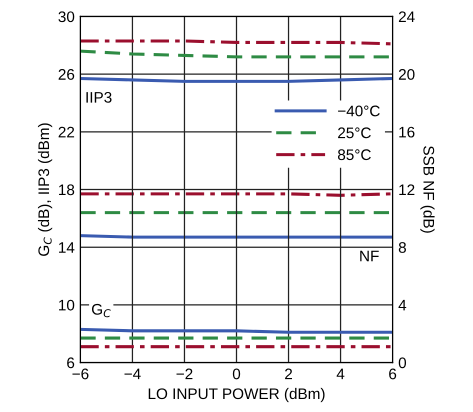  What do you see at coordinates (70, 362) in the screenshot?
I see `y-tick-label: 6` at bounding box center [70, 362].